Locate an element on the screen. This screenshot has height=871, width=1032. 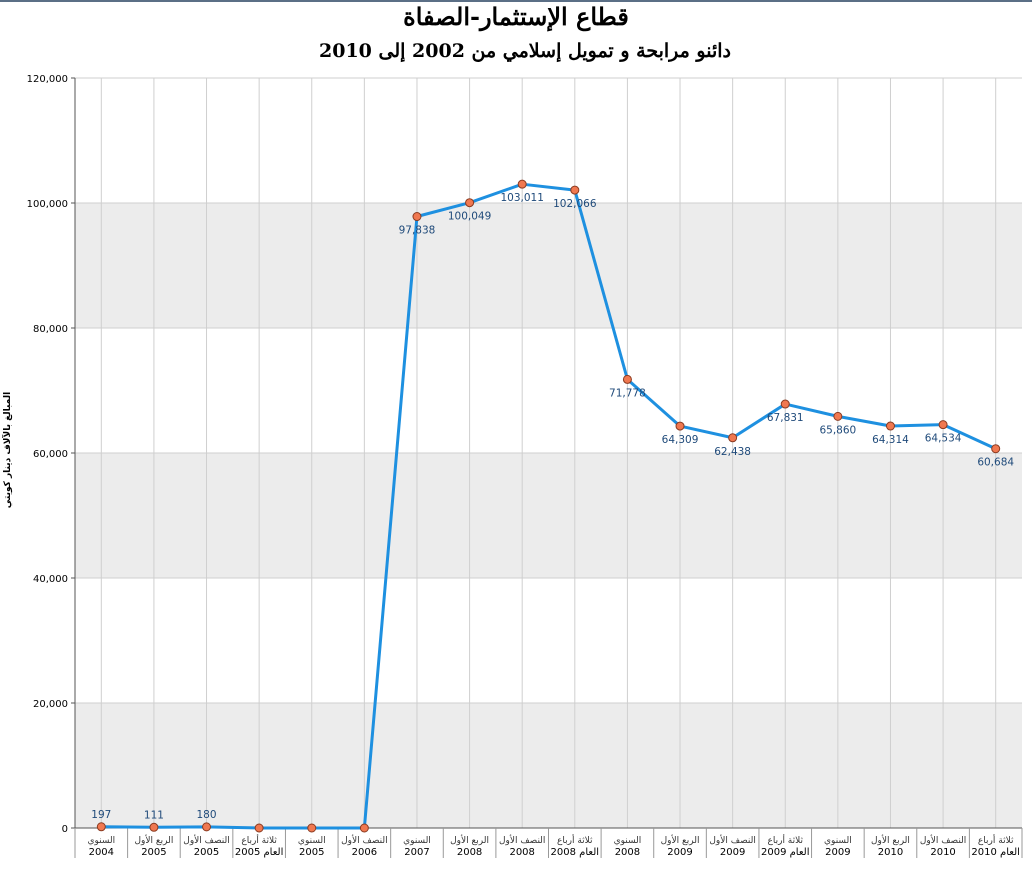
data-label: 102,066 is located at coordinates (575, 204).